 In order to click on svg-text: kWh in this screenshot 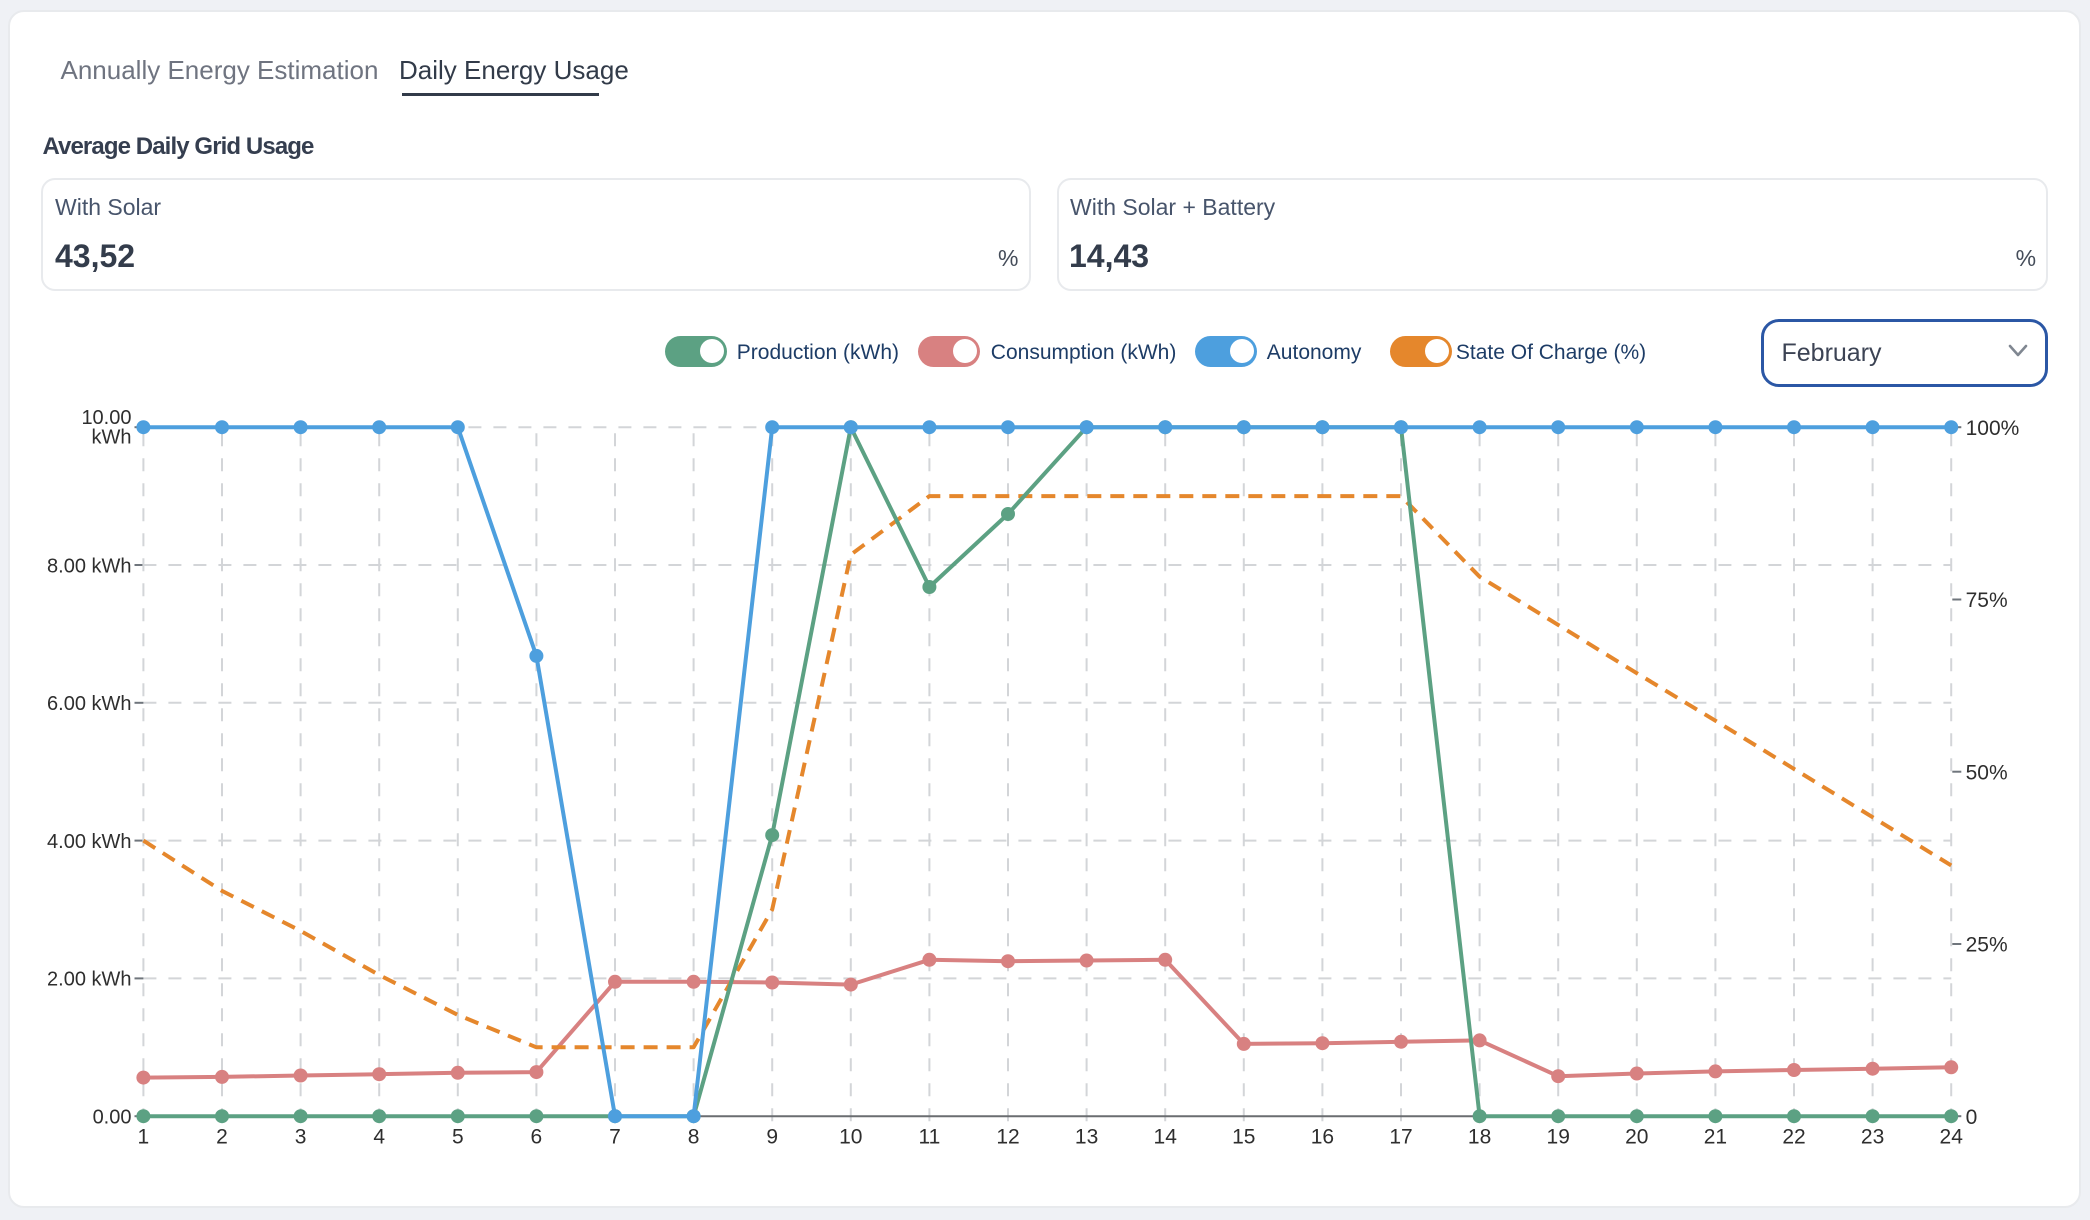, I will do `click(112, 438)`.